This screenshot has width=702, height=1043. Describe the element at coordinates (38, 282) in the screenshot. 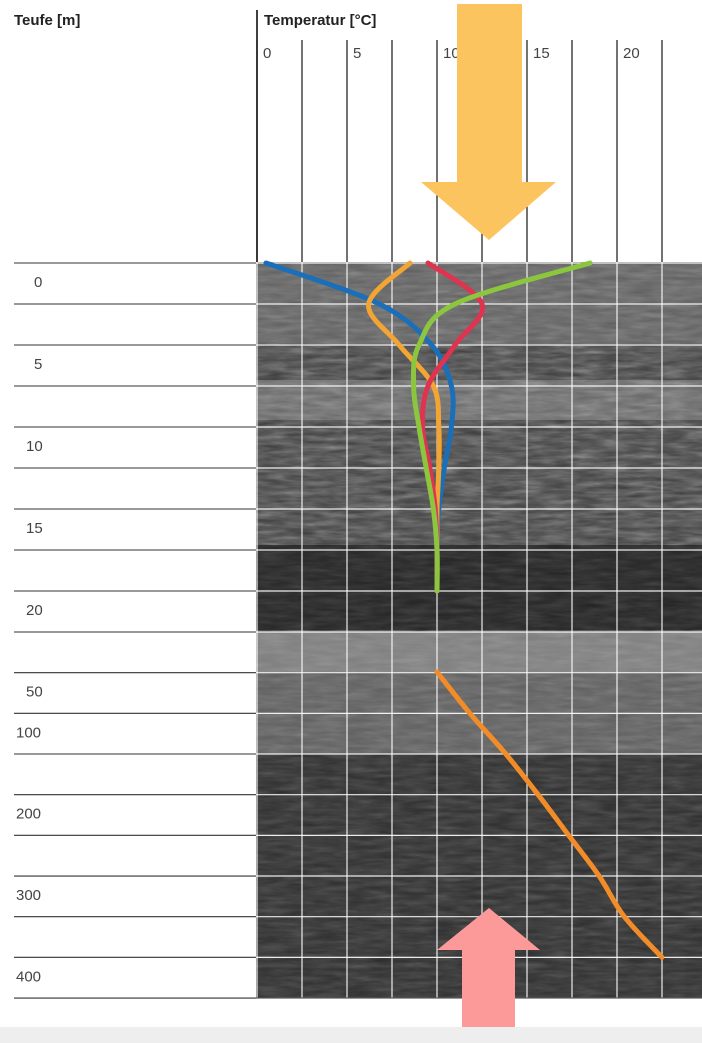

I see `y-tick-label: 0` at that location.